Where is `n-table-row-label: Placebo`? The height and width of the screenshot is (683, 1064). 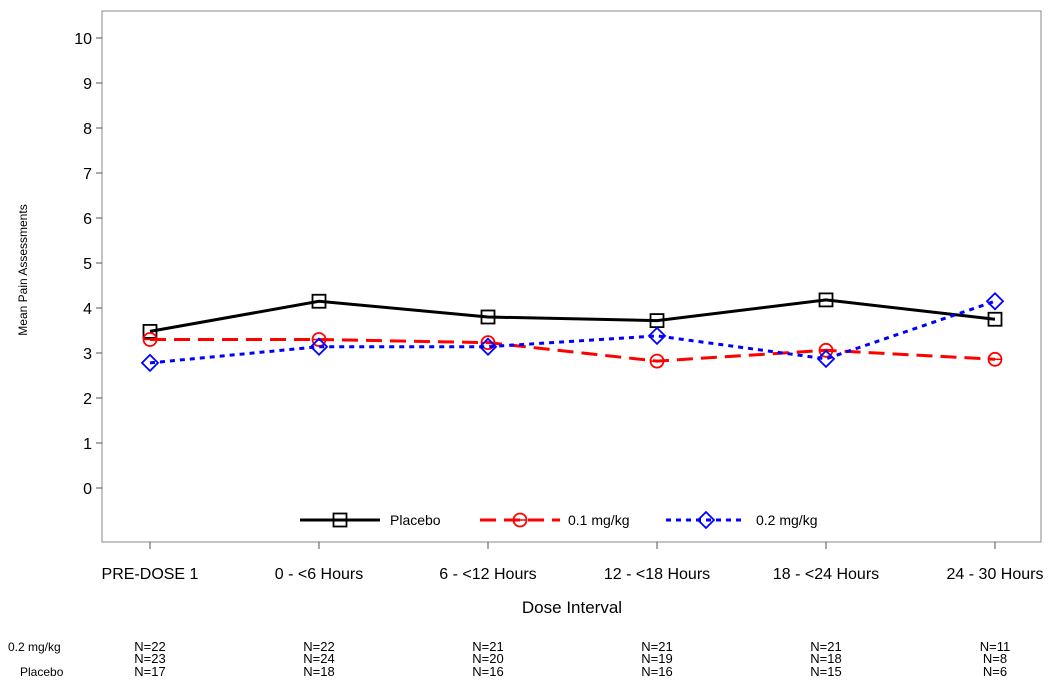 n-table-row-label: Placebo is located at coordinates (42, 672).